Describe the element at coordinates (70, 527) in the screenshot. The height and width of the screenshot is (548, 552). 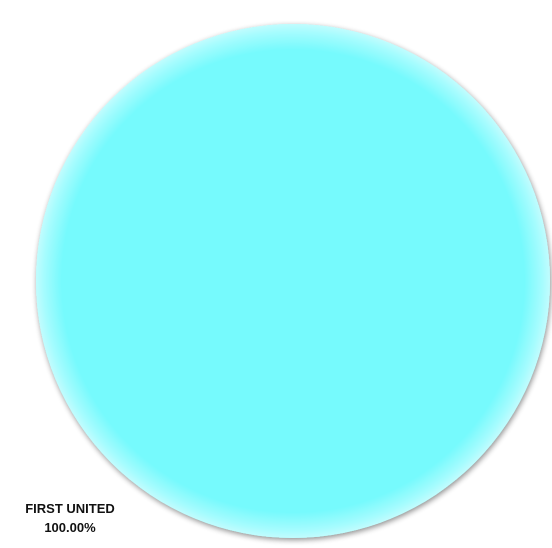
I see `slice-label-value: 100.00%` at that location.